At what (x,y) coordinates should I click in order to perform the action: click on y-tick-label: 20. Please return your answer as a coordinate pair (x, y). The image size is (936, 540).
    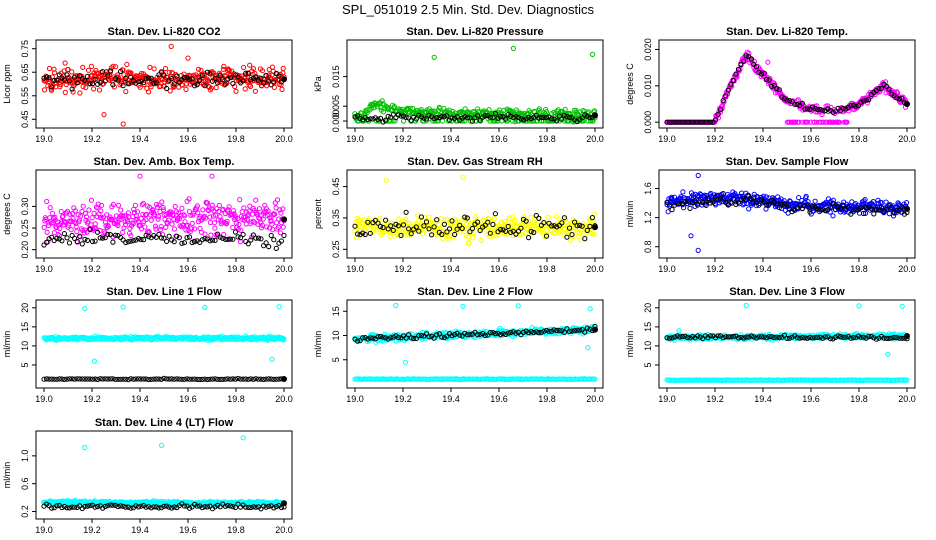
    Looking at the image, I should click on (25, 308).